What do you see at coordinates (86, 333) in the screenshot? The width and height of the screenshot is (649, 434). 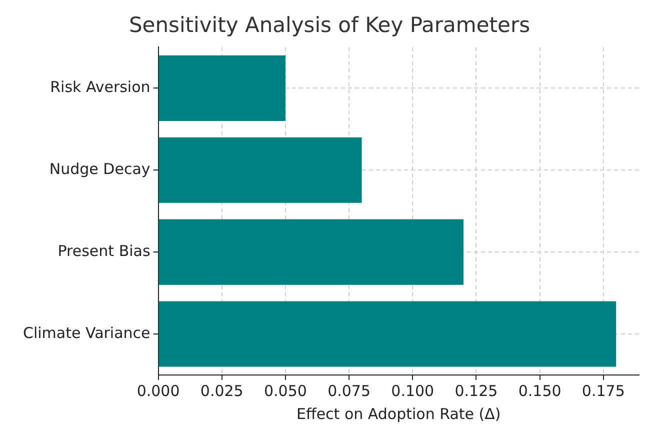 I see `y-tick-label: Climate Variance` at bounding box center [86, 333].